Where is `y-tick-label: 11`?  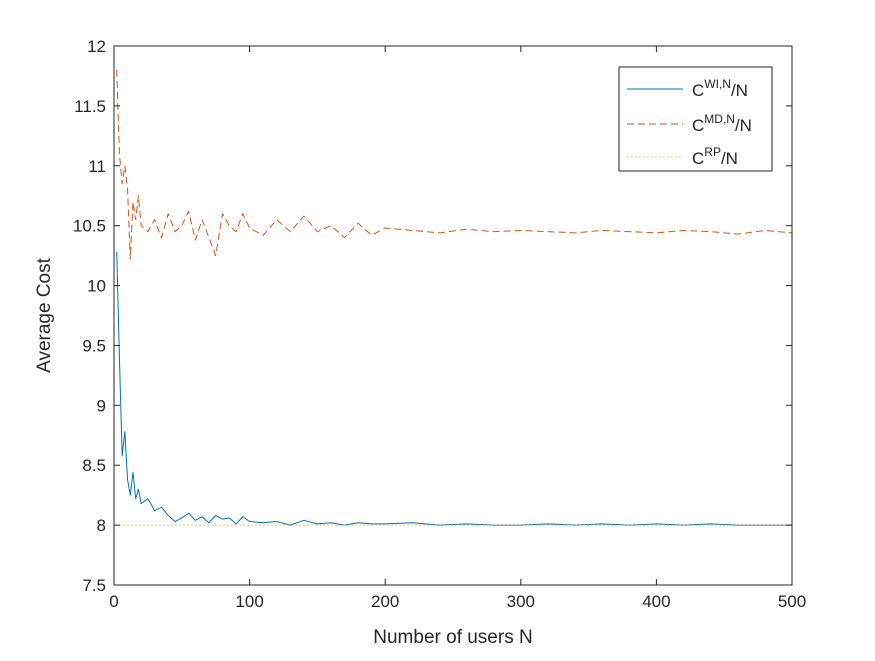 y-tick-label: 11 is located at coordinates (97, 166).